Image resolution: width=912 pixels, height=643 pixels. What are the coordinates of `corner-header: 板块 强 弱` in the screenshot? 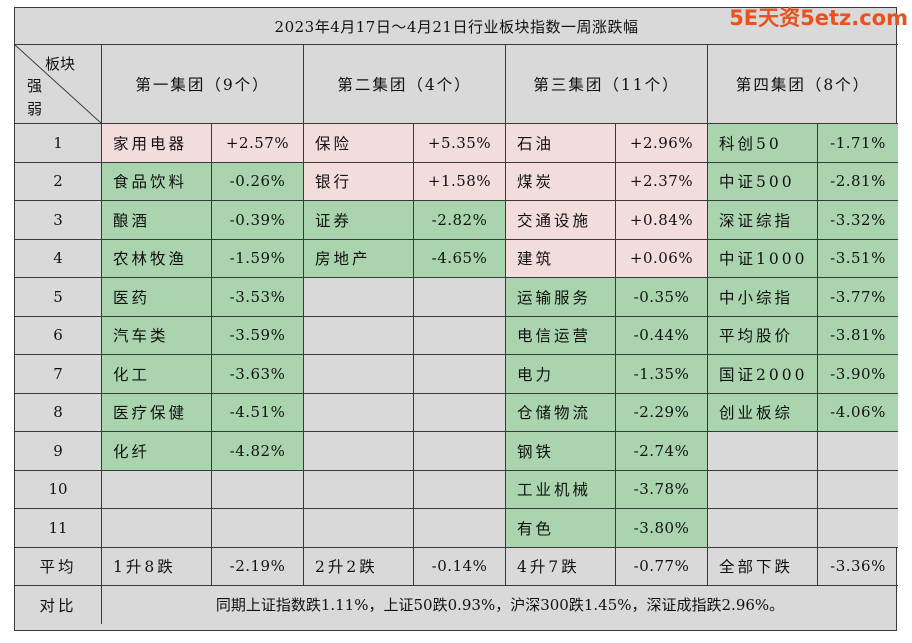 It's located at (58, 84).